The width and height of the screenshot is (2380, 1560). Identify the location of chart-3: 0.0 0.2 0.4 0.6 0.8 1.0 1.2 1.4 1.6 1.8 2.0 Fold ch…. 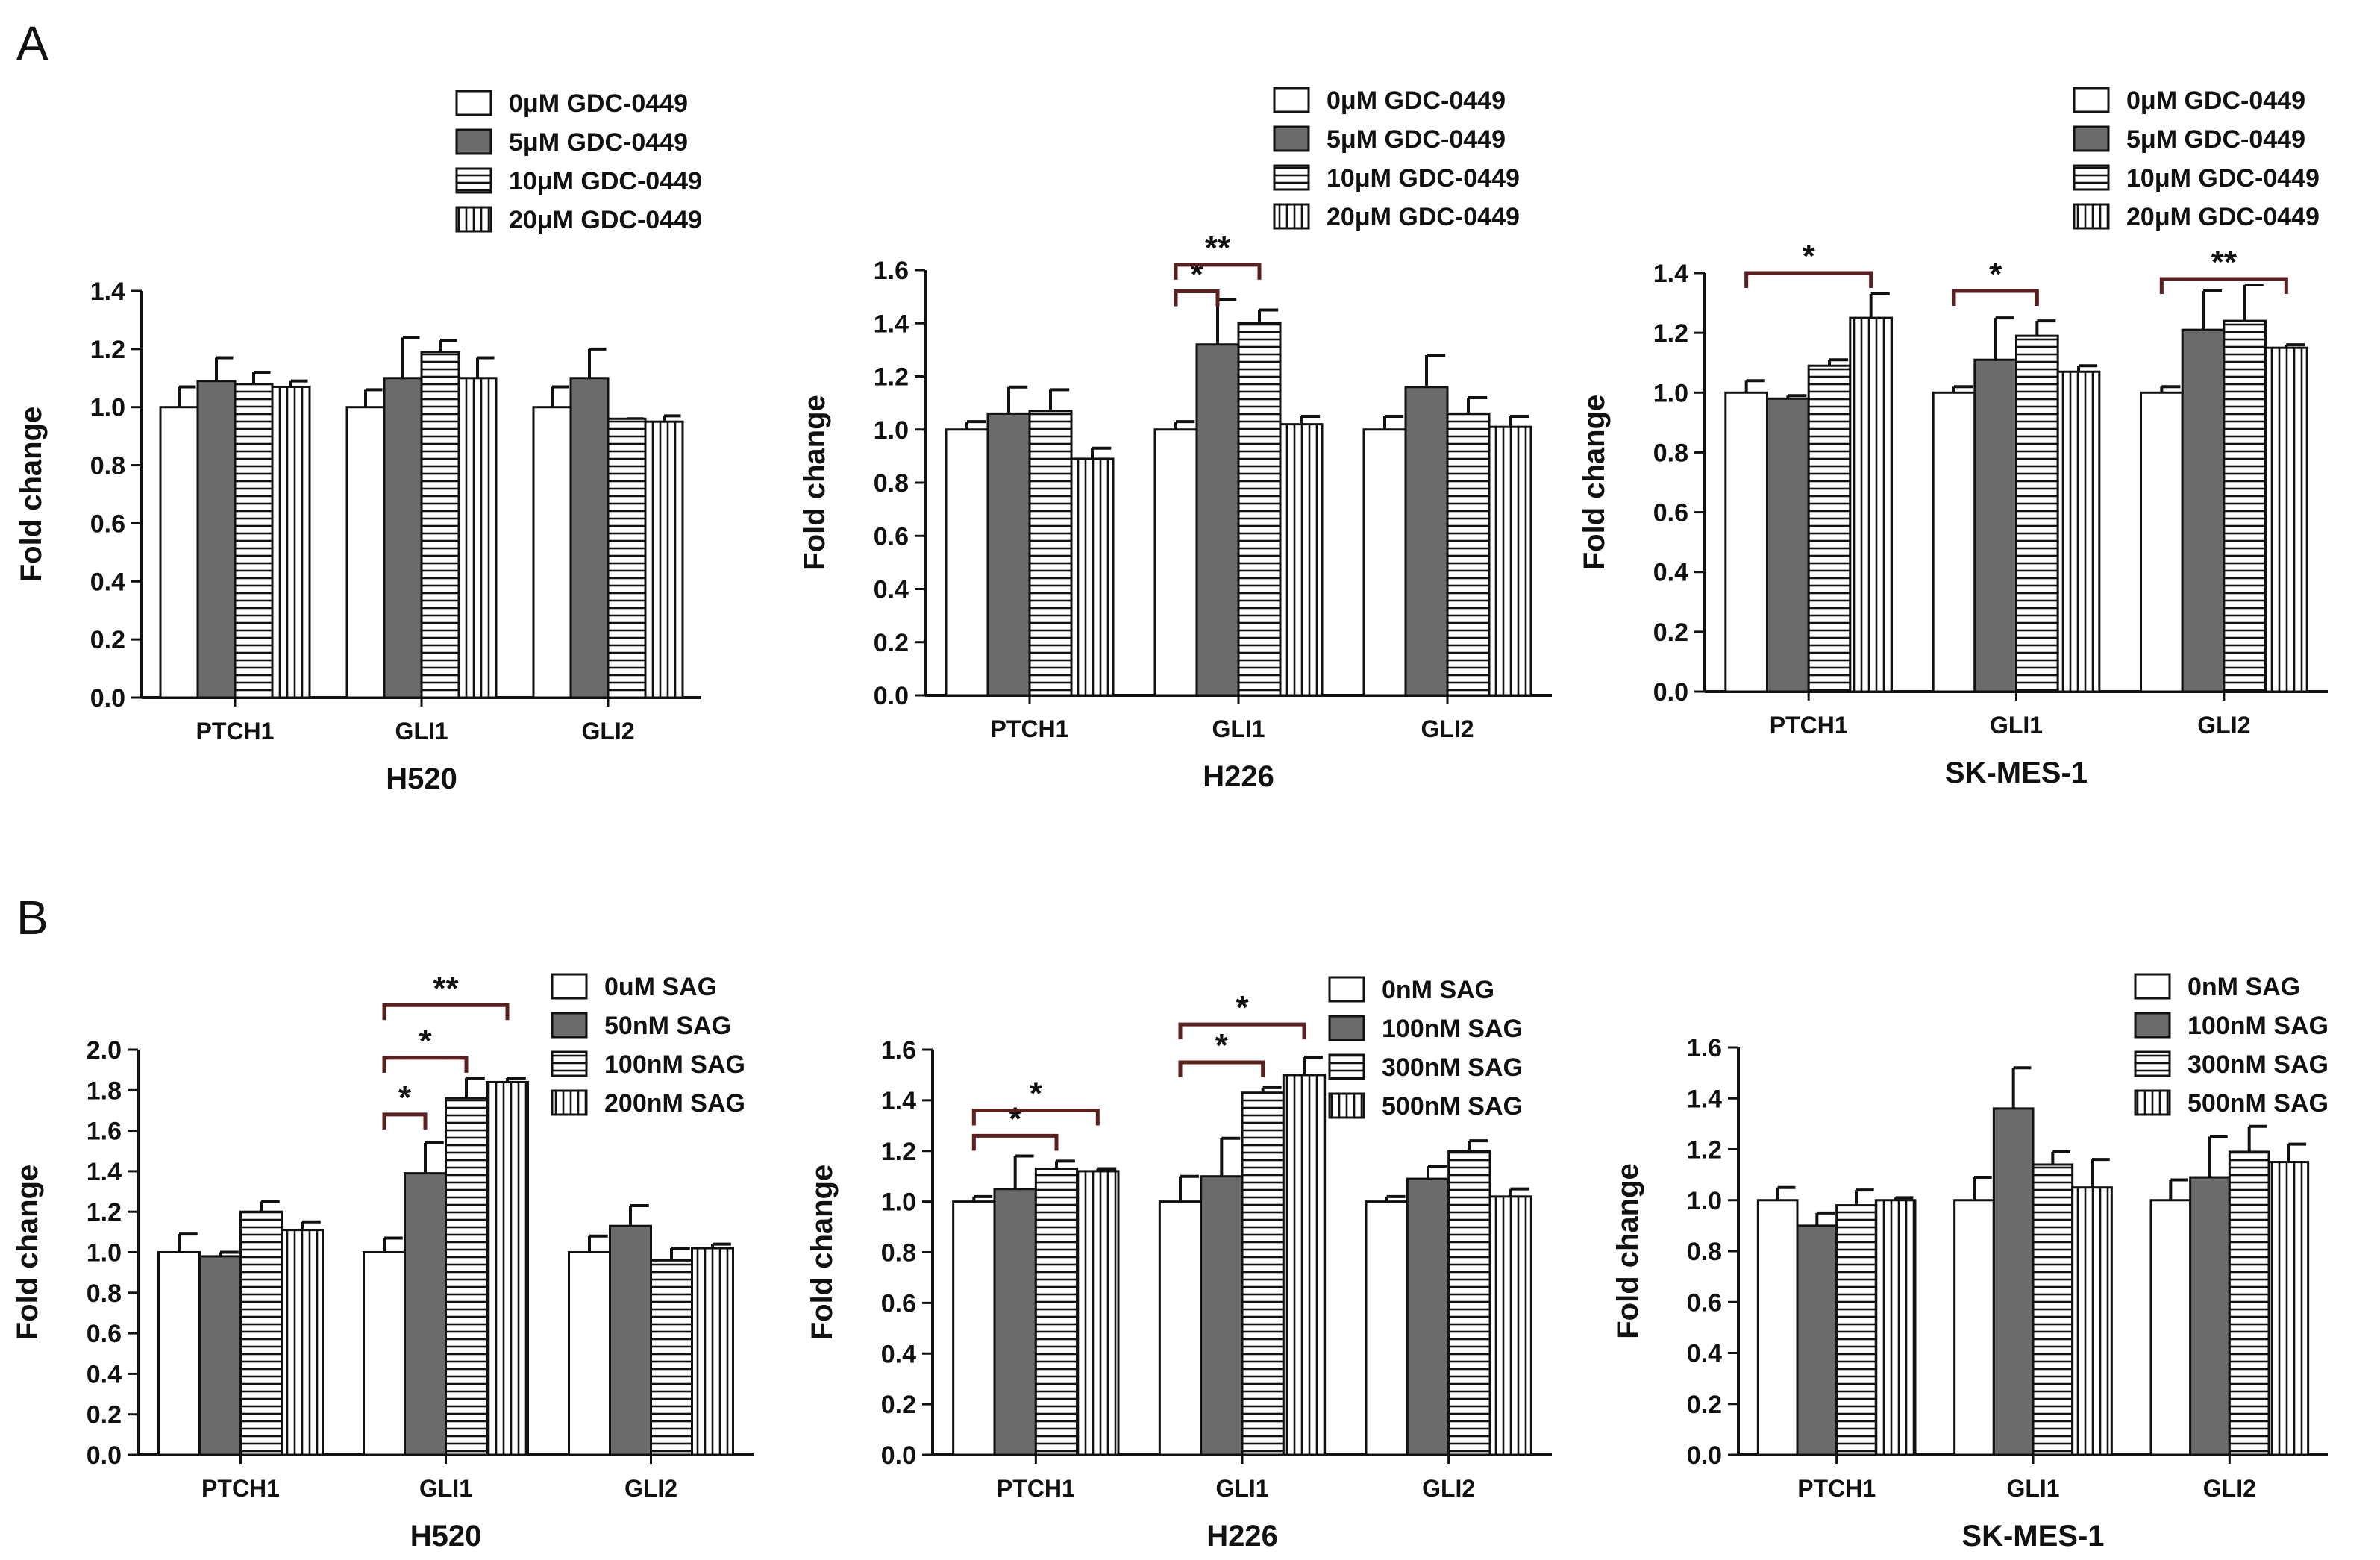
(382, 1261).